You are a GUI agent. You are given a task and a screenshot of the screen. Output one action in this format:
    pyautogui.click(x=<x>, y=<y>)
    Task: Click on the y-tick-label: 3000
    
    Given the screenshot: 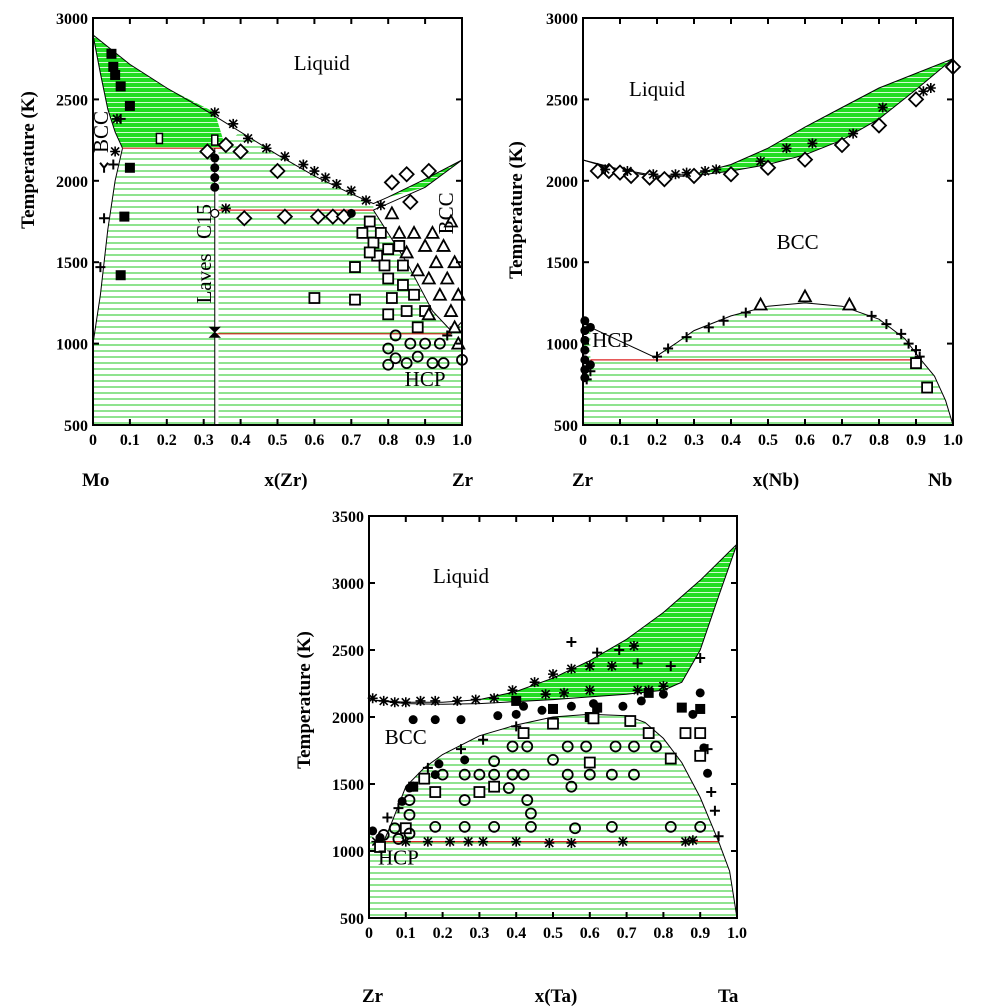 What is the action you would take?
    pyautogui.click(x=348, y=584)
    